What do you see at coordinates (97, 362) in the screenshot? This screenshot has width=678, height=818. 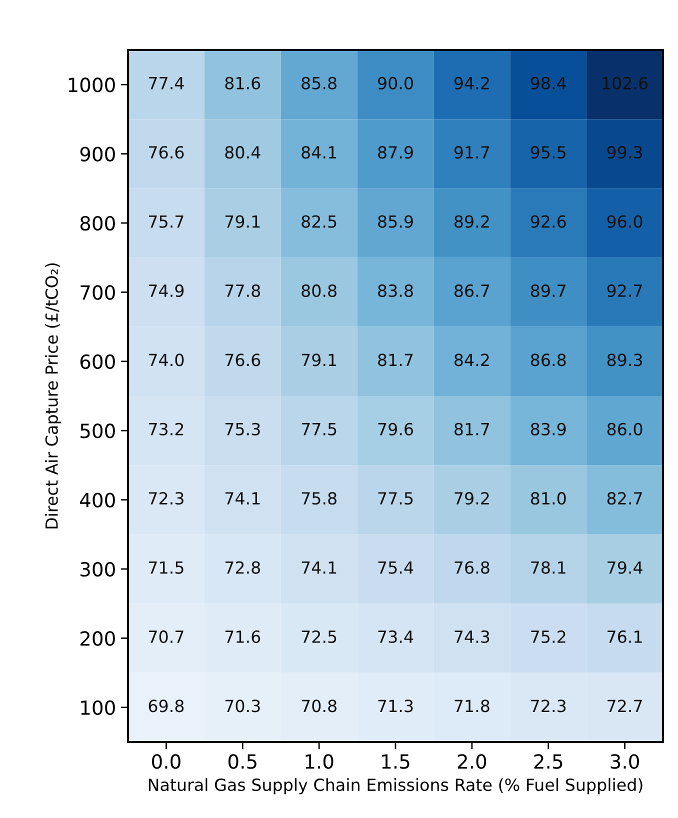 I see `y-tick-label: 600` at bounding box center [97, 362].